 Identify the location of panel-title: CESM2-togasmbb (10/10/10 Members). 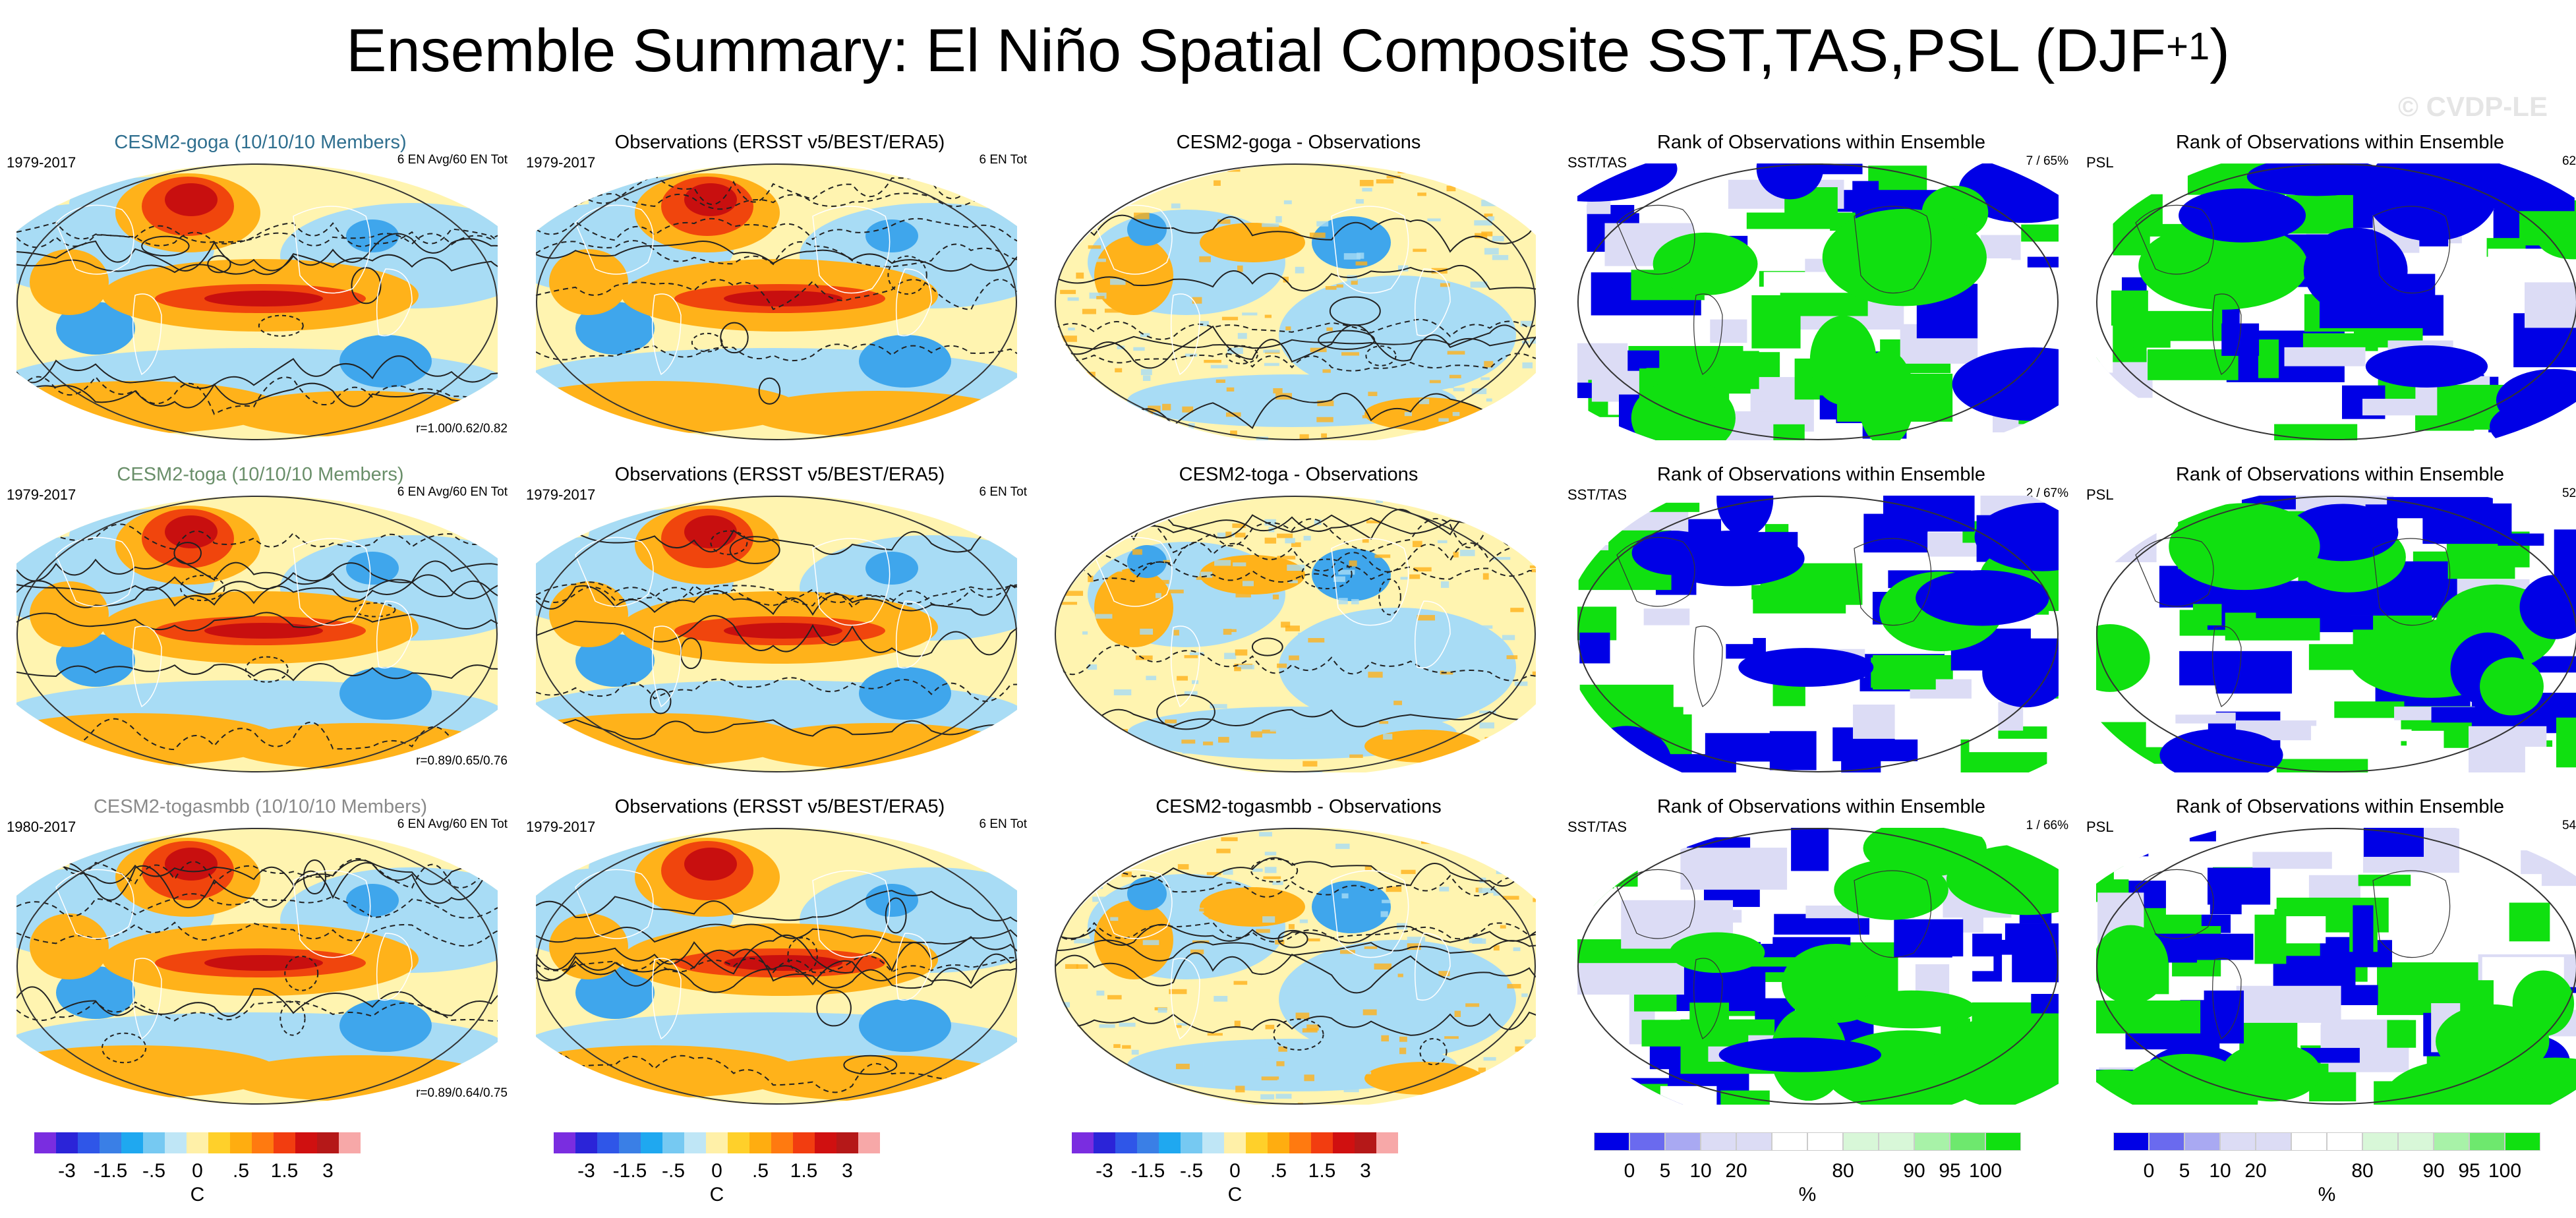
(260, 807).